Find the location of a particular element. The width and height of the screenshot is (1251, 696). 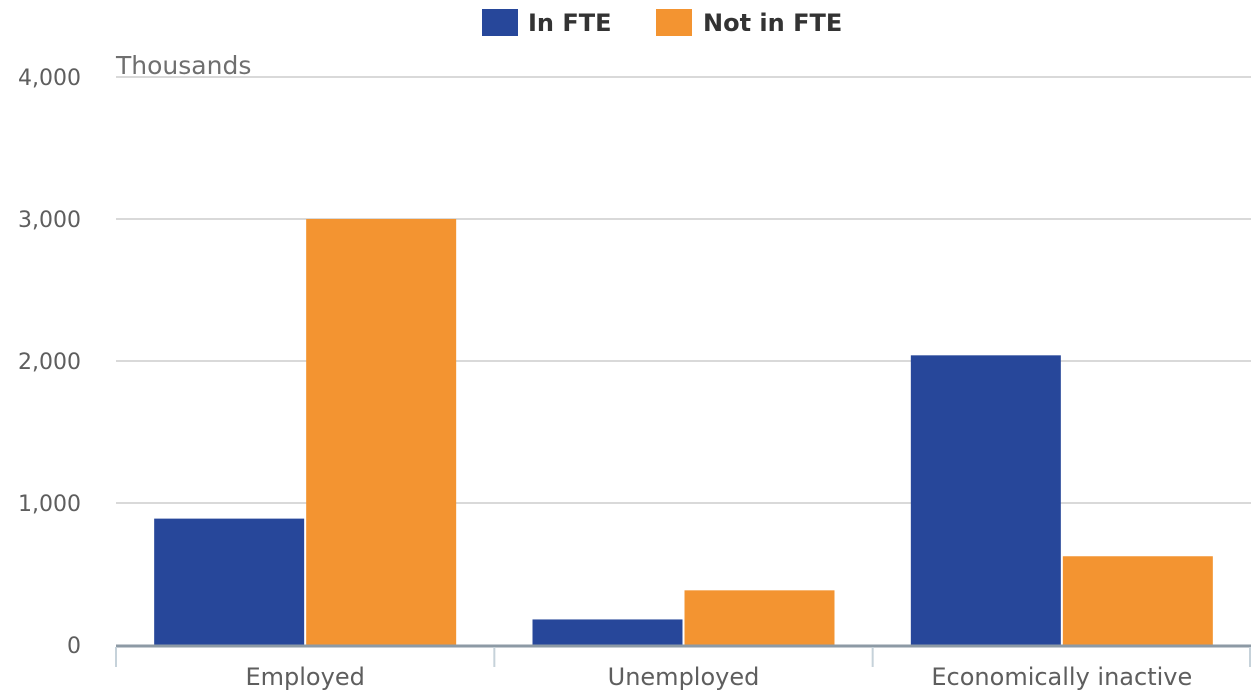

legend-swatch-in-fte is located at coordinates (500, 22).